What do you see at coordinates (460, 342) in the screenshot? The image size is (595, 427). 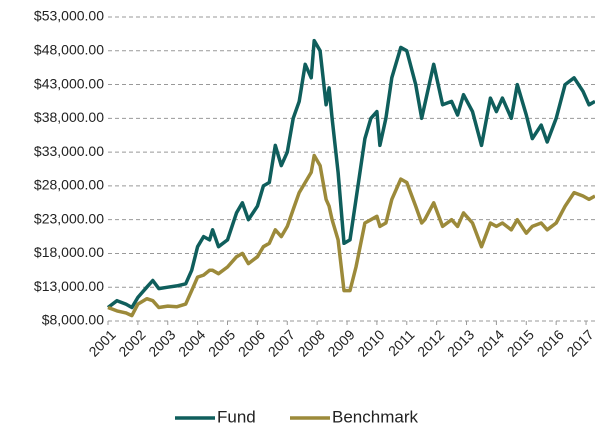 I see `x-tick-label: 2013` at bounding box center [460, 342].